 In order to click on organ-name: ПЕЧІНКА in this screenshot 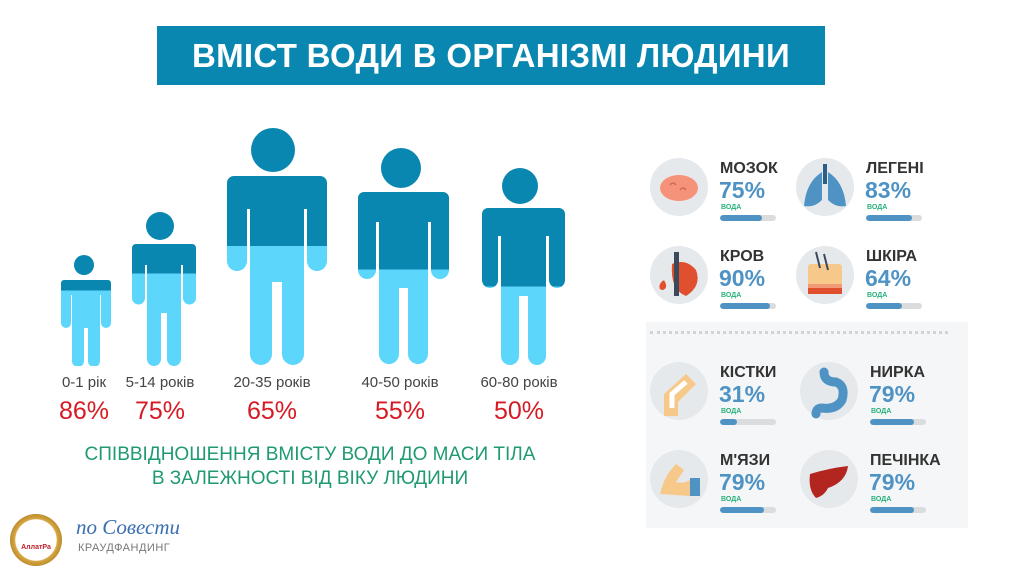, I will do `click(905, 460)`.